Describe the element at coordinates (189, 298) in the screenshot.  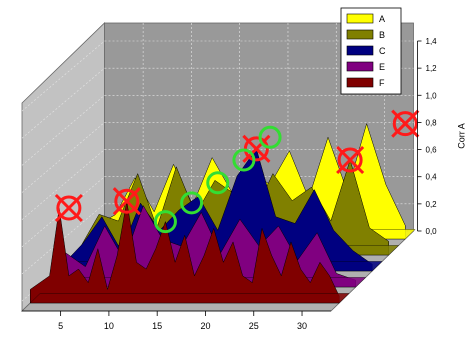
I see `series-floor-f` at that location.